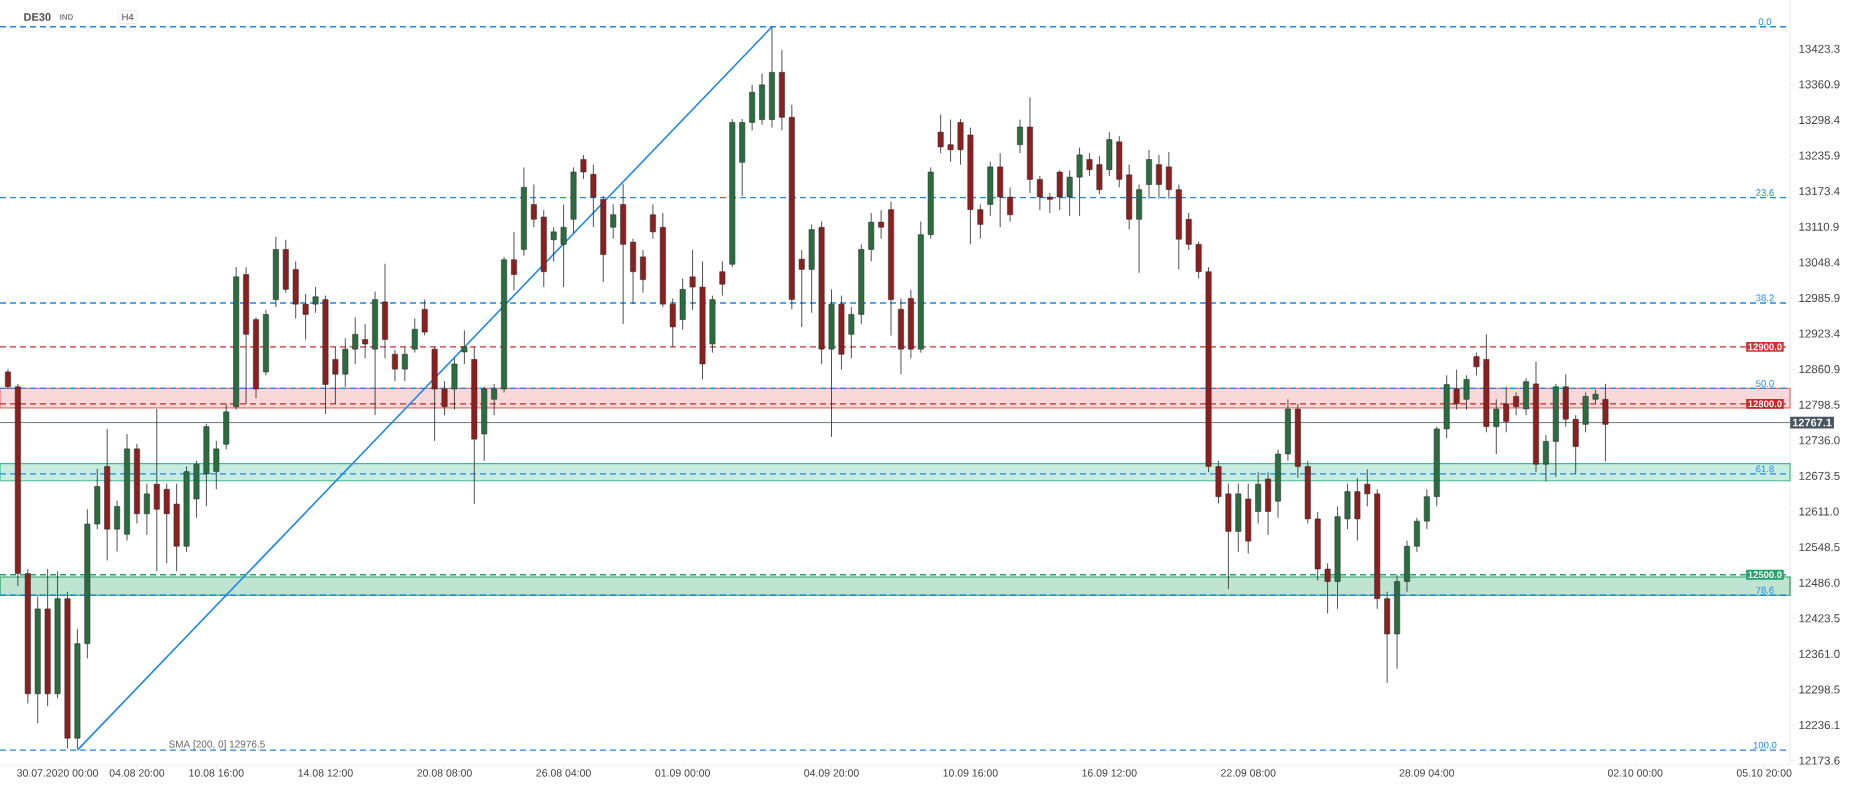 Image resolution: width=1862 pixels, height=794 pixels. Describe the element at coordinates (1427, 773) in the screenshot. I see `x-tick-label: 28.09 04:00` at that location.